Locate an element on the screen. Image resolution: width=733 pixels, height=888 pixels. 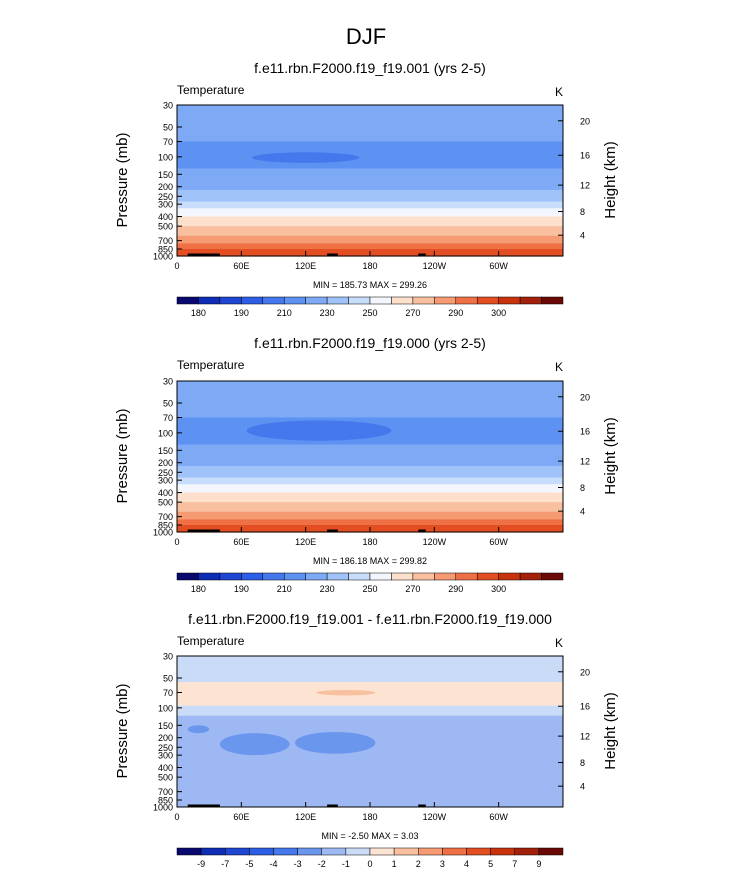
colorbar-label: 250 is located at coordinates (369, 589).